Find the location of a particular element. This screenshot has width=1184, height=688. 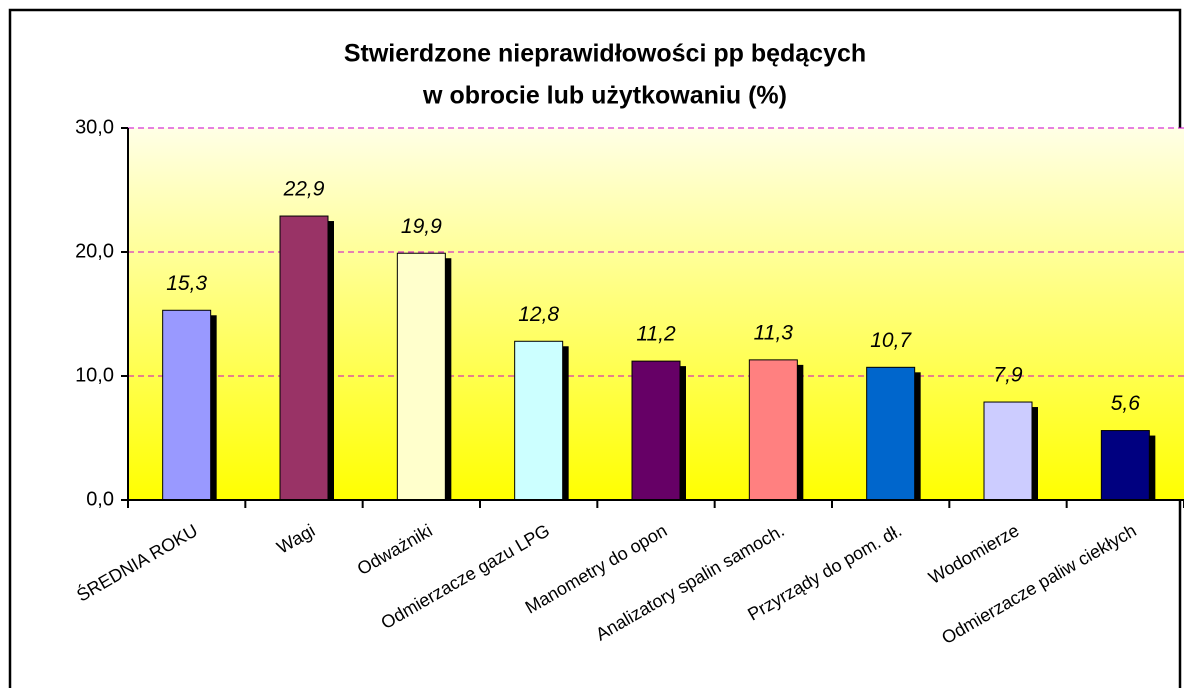

data-label: 11,3 is located at coordinates (774, 332).